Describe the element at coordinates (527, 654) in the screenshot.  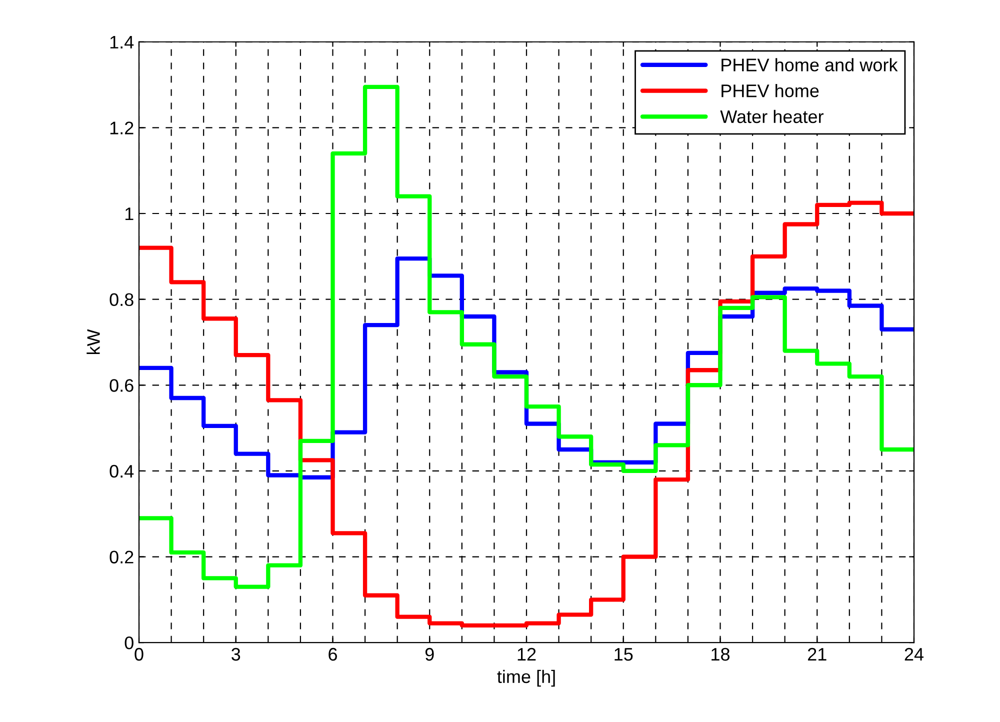
I see `x-tick-label: 12` at that location.